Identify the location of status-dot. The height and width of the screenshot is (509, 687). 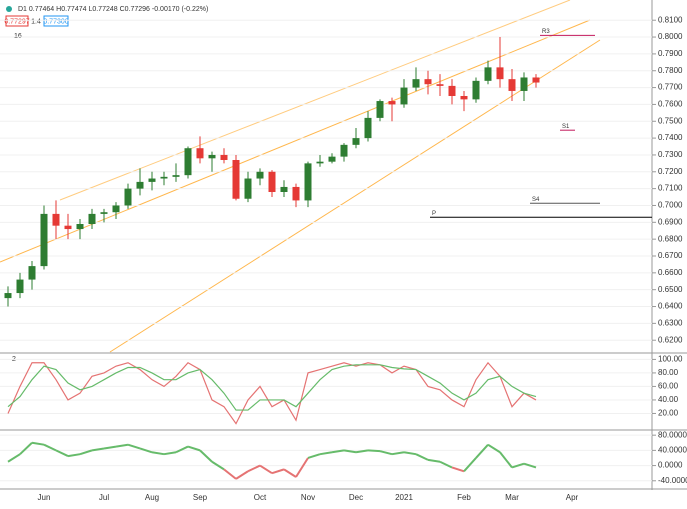
(9, 9).